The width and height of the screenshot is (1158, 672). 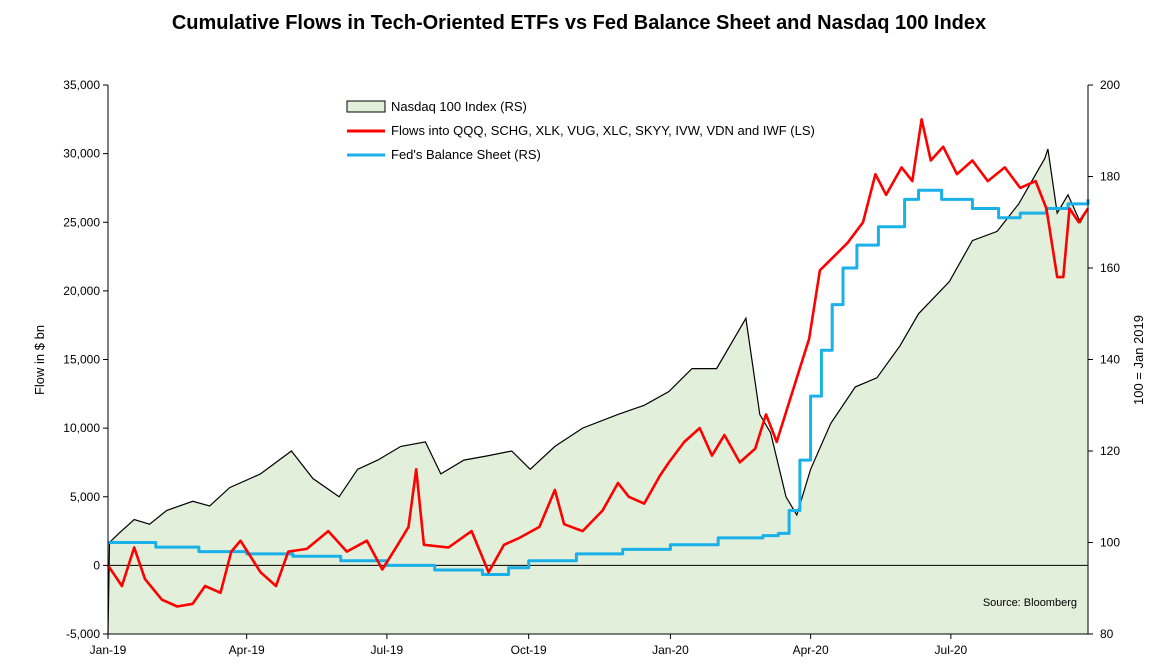 I want to click on y-tick-label-right: 80, so click(x=1107, y=634).